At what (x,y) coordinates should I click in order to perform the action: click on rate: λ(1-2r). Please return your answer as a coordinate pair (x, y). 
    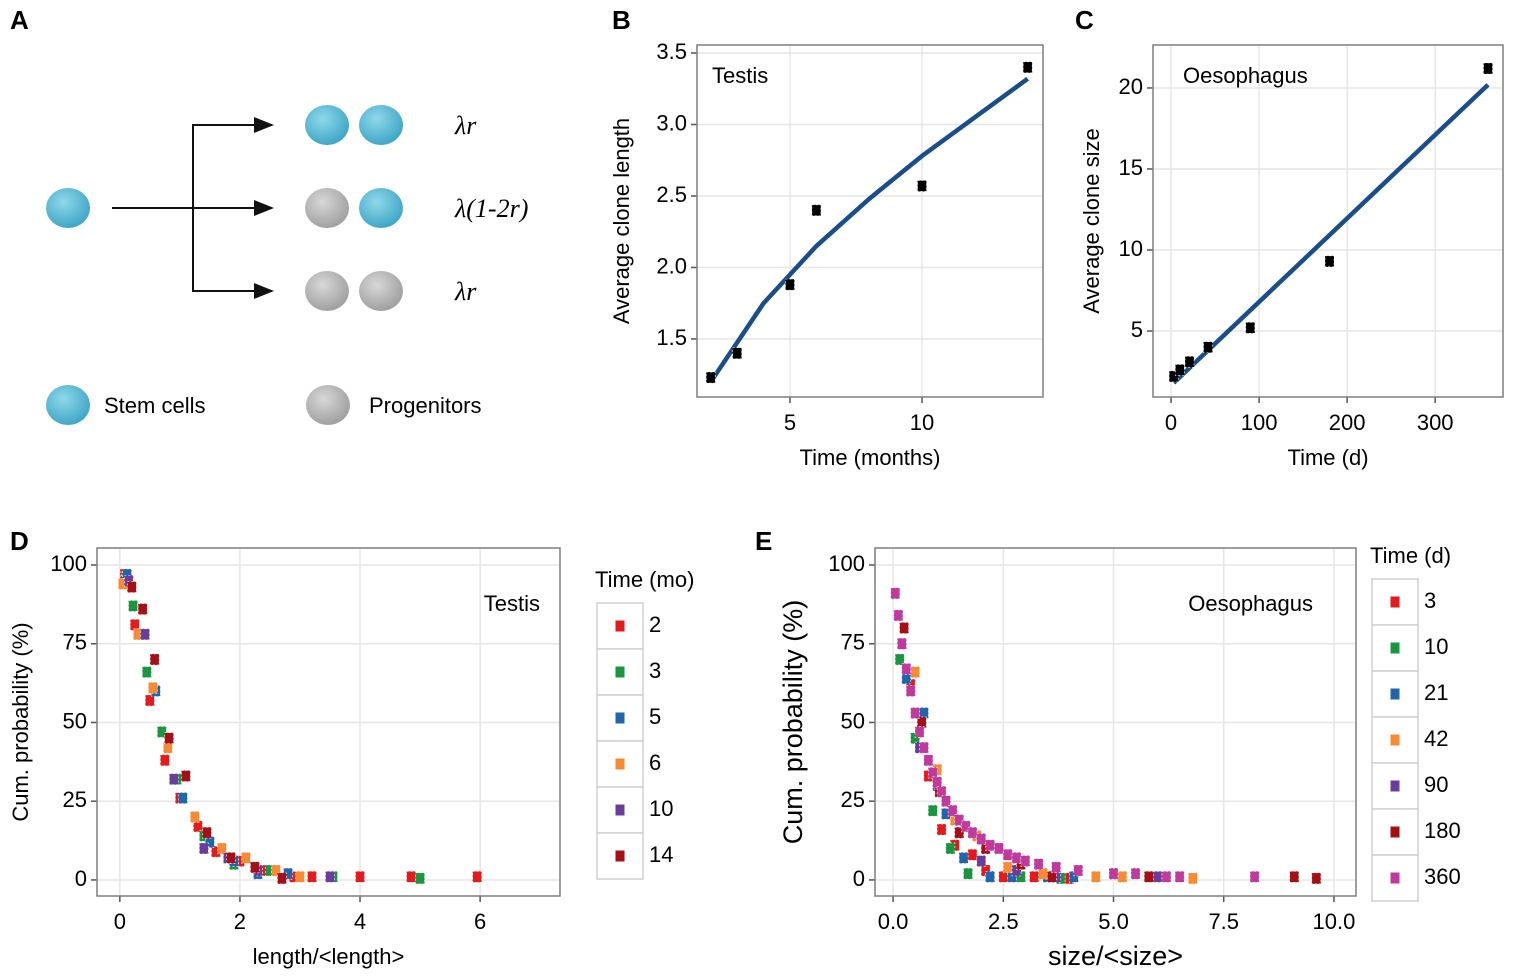
    Looking at the image, I should click on (491, 208).